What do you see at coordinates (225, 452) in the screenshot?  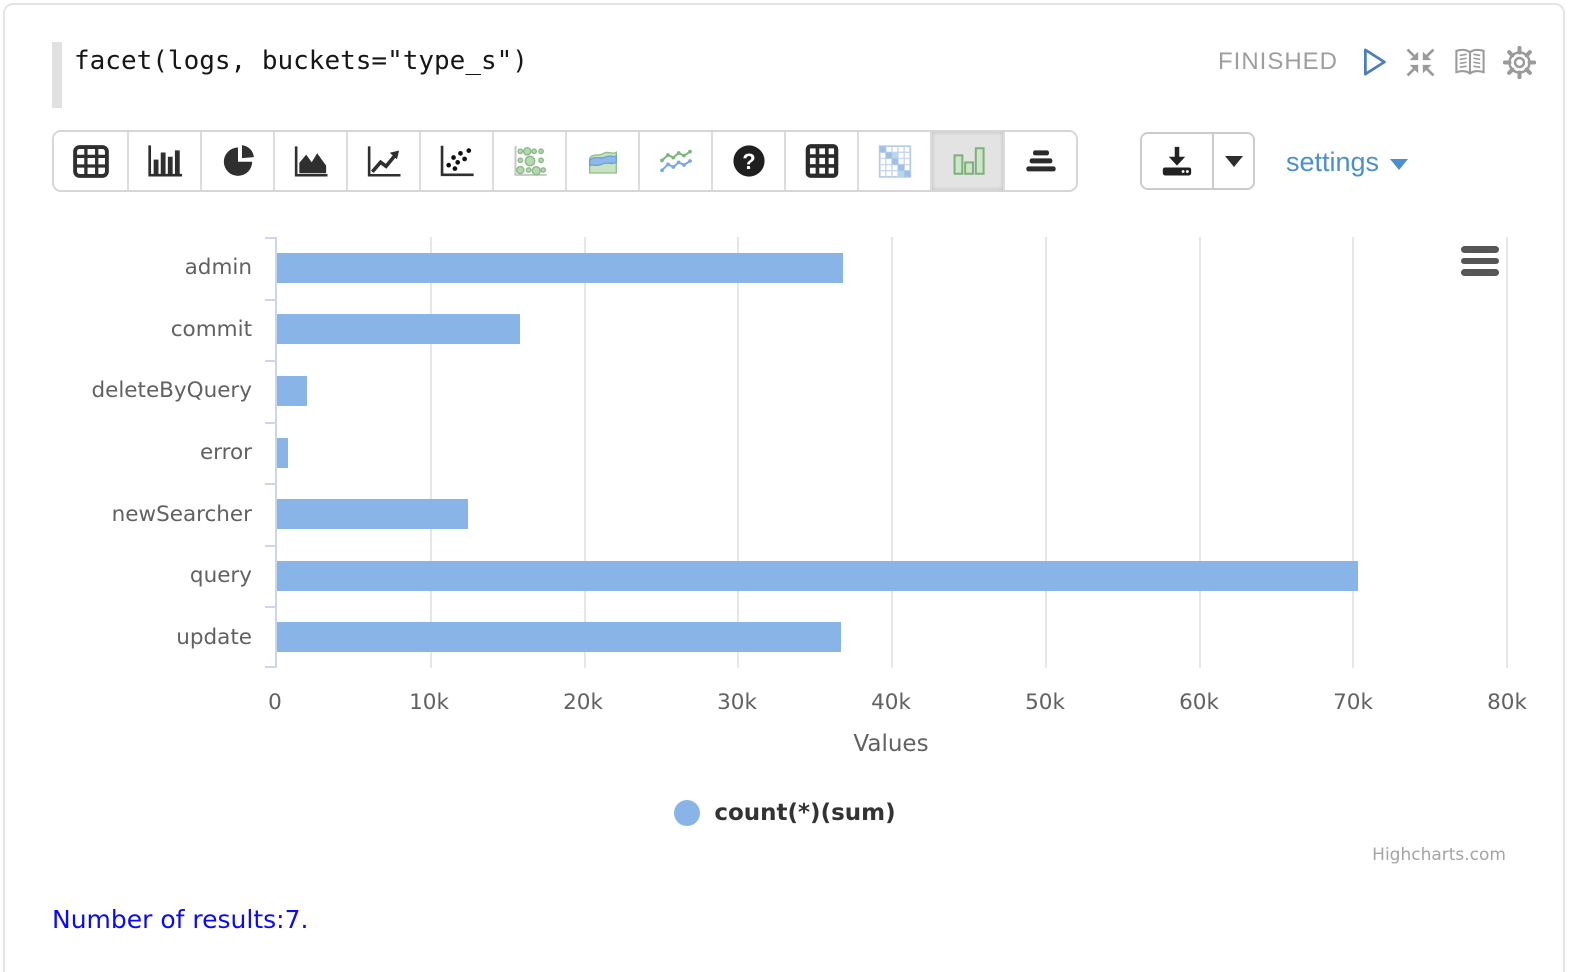 I see `category-label: error` at bounding box center [225, 452].